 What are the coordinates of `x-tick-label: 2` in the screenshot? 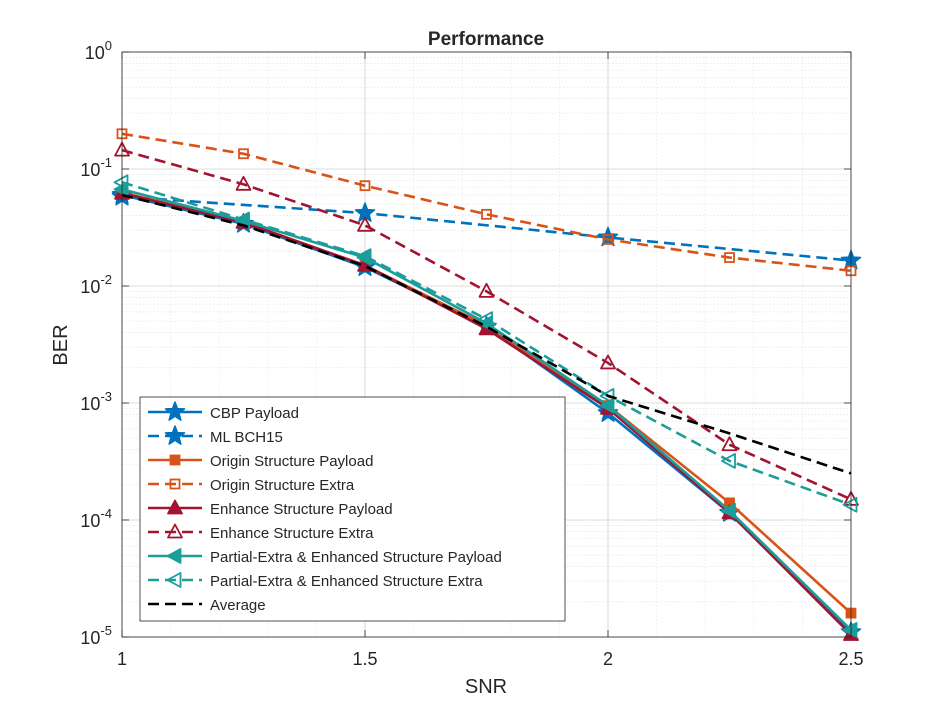 It's located at (608, 659).